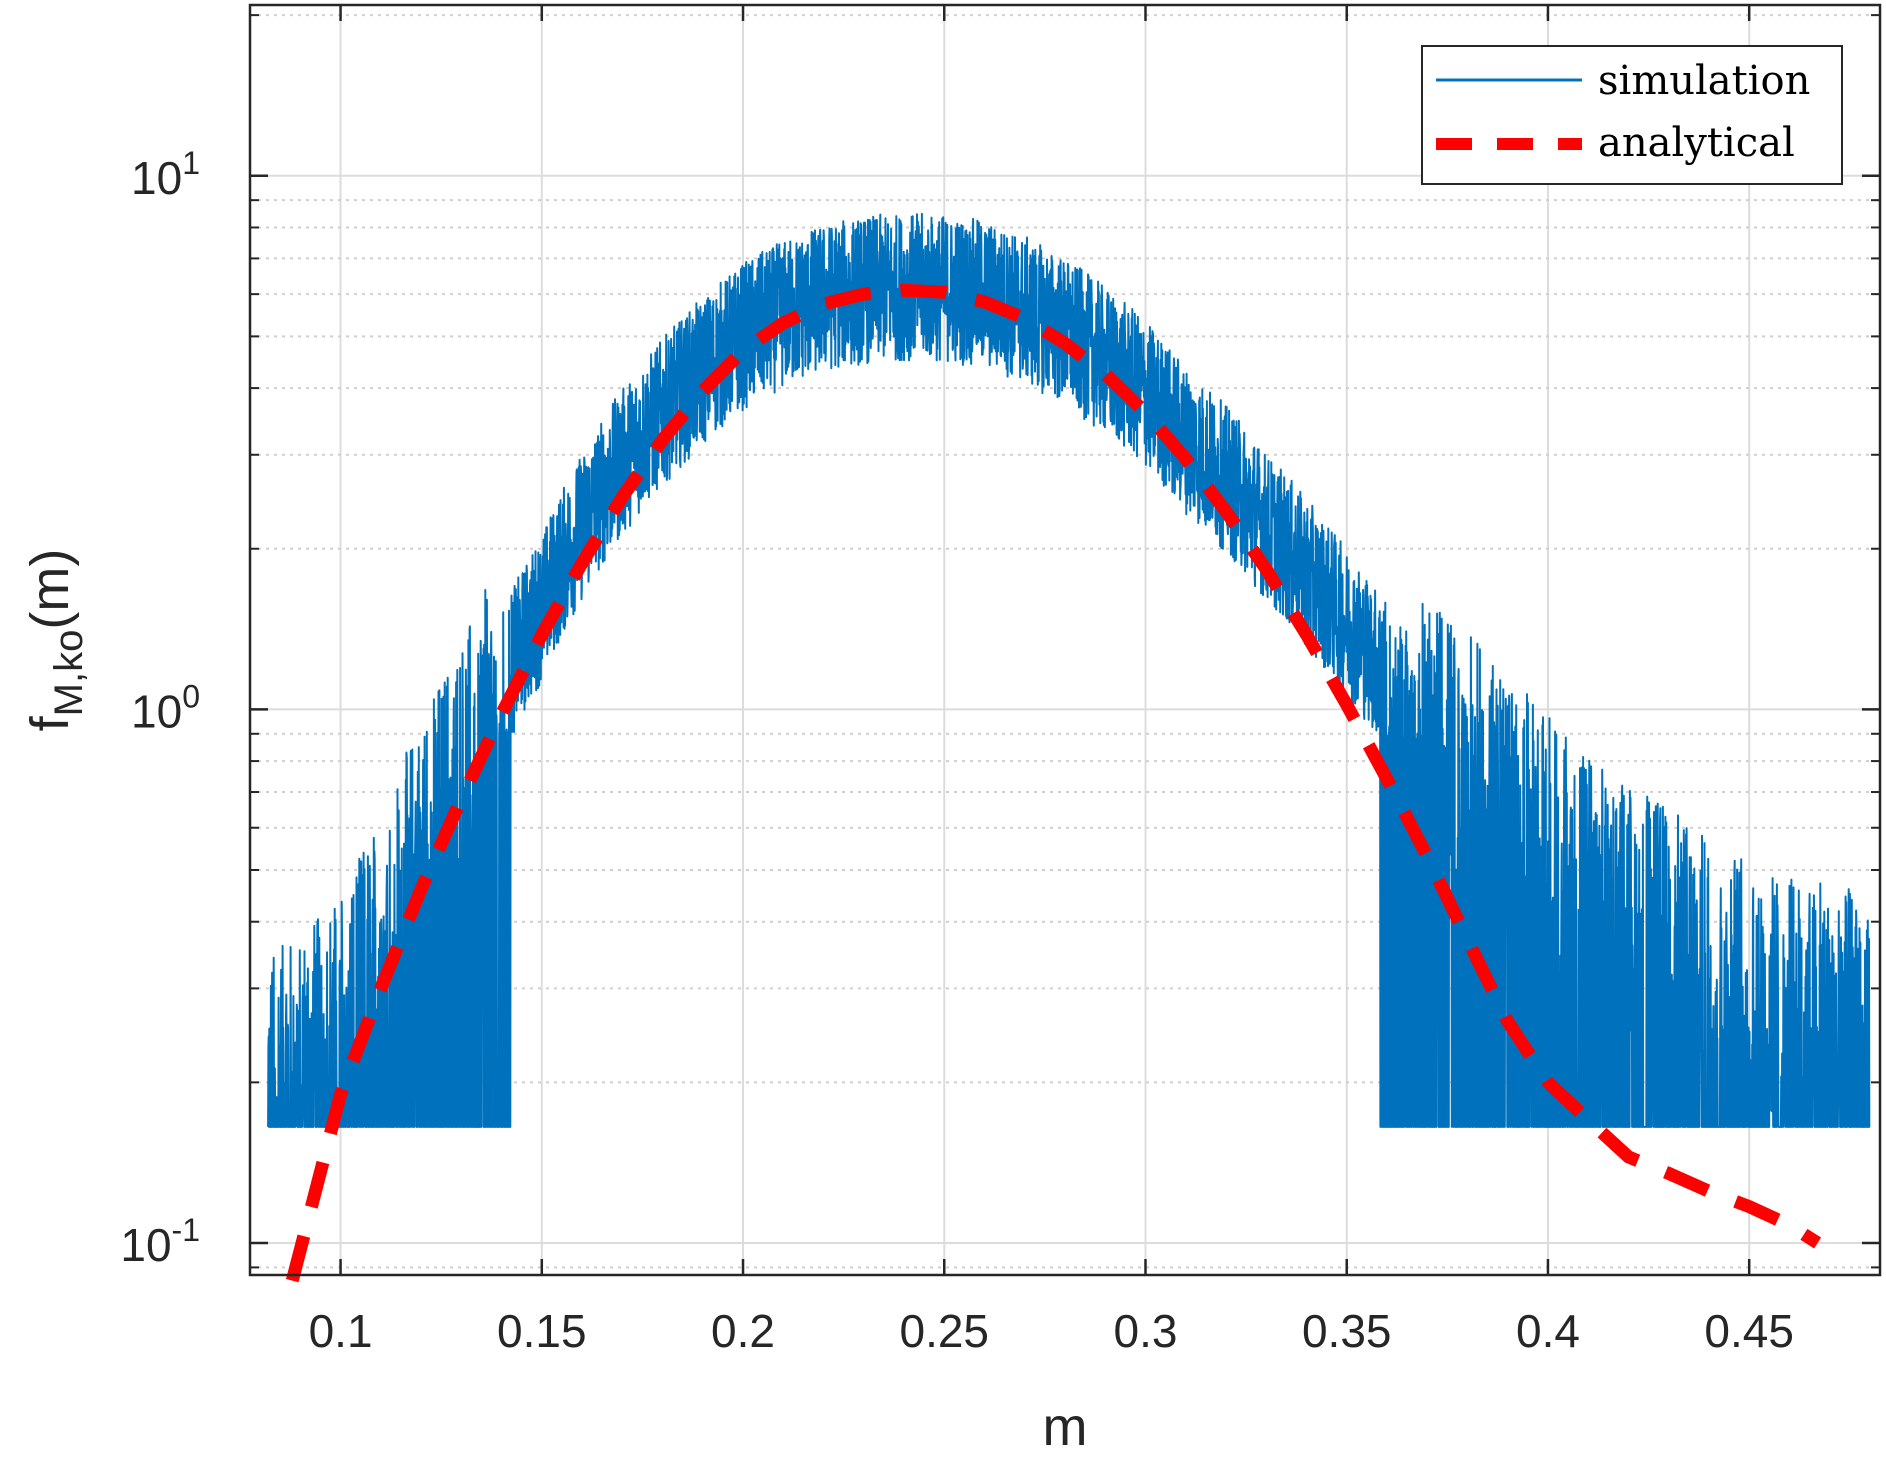  I want to click on y-axis-label-suffix: (m), so click(50, 589).